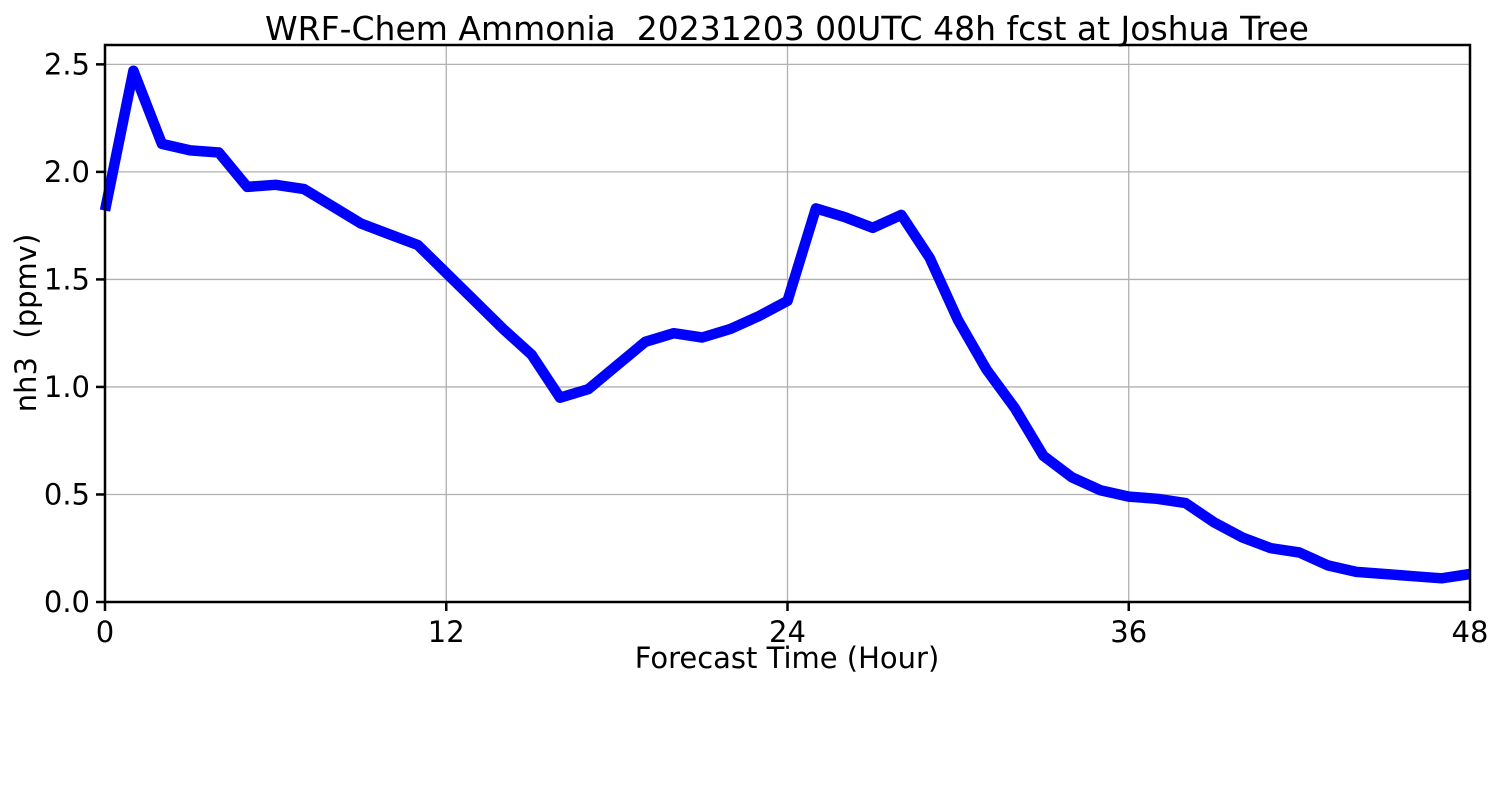 The image size is (1500, 800). What do you see at coordinates (67, 387) in the screenshot?
I see `y-tick-label: 1.0` at bounding box center [67, 387].